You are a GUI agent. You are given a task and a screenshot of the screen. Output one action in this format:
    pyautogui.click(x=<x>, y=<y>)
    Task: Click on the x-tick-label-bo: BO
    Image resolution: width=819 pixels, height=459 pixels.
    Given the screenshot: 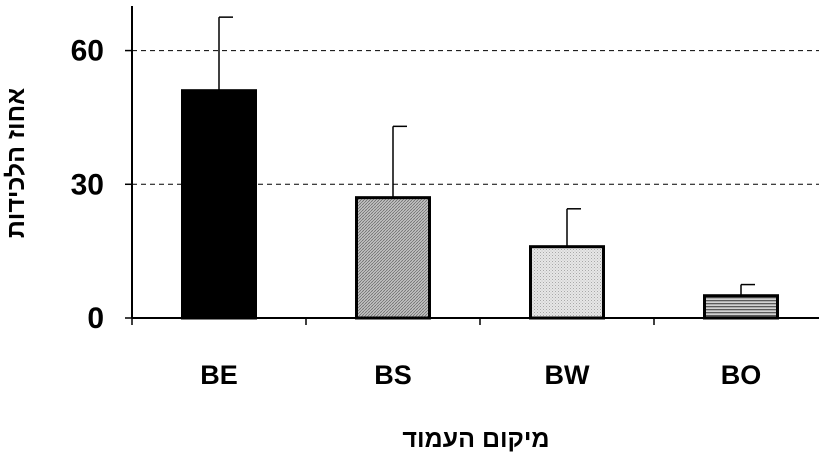 What is the action you would take?
    pyautogui.click(x=741, y=375)
    